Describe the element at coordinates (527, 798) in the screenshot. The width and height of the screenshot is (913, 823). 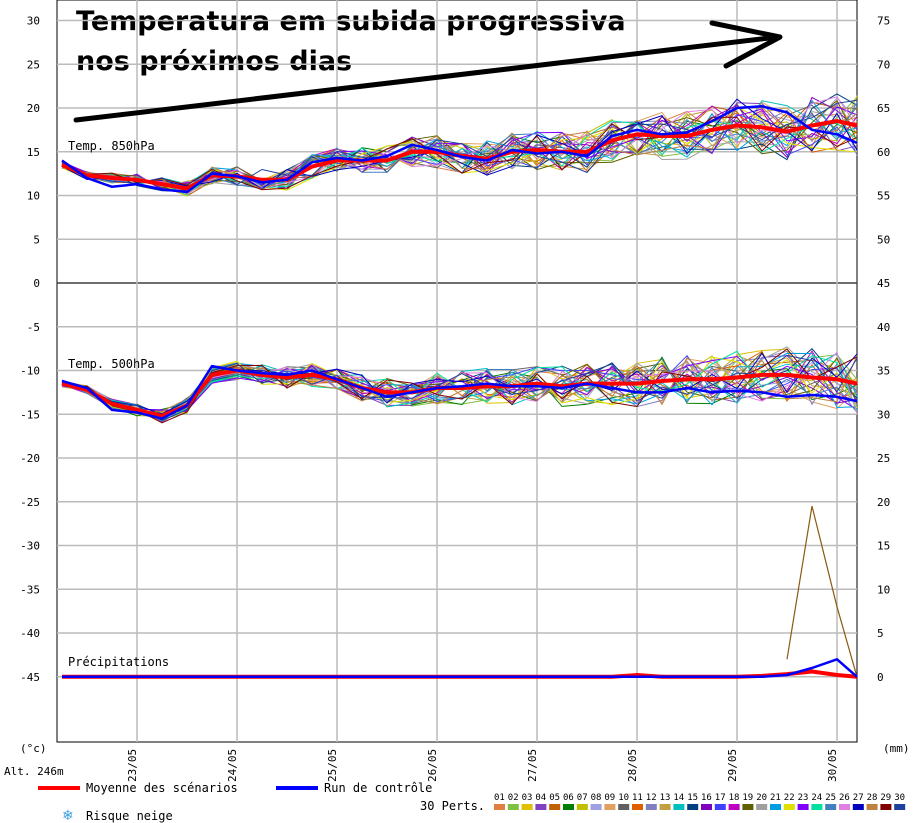
I see `pert-number: 03` at that location.